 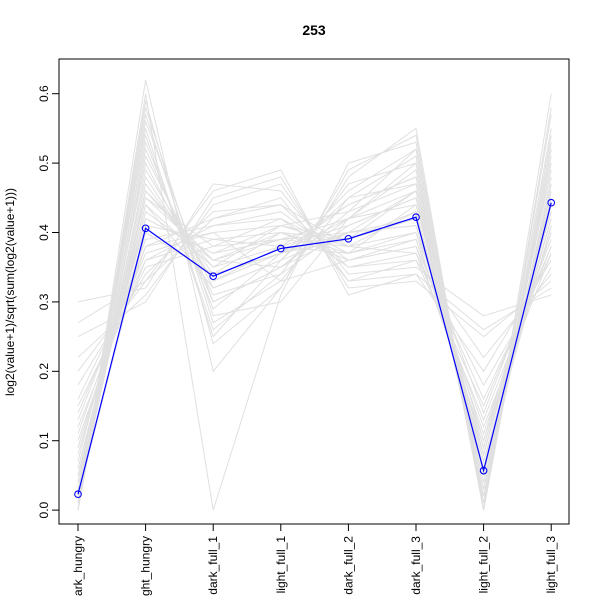 What do you see at coordinates (146, 566) in the screenshot?
I see `x-tick-label: ght_hungry` at bounding box center [146, 566].